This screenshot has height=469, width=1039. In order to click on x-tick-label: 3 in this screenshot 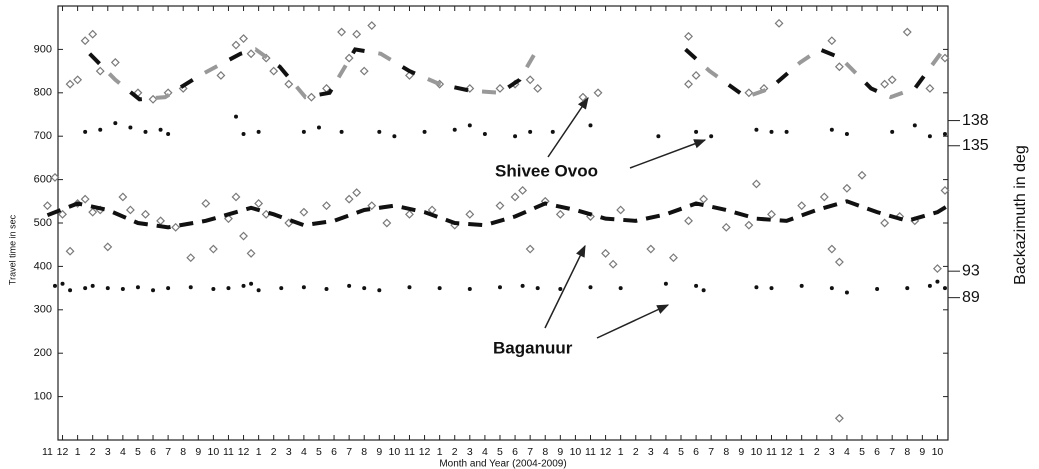, I will do `click(832, 452)`.